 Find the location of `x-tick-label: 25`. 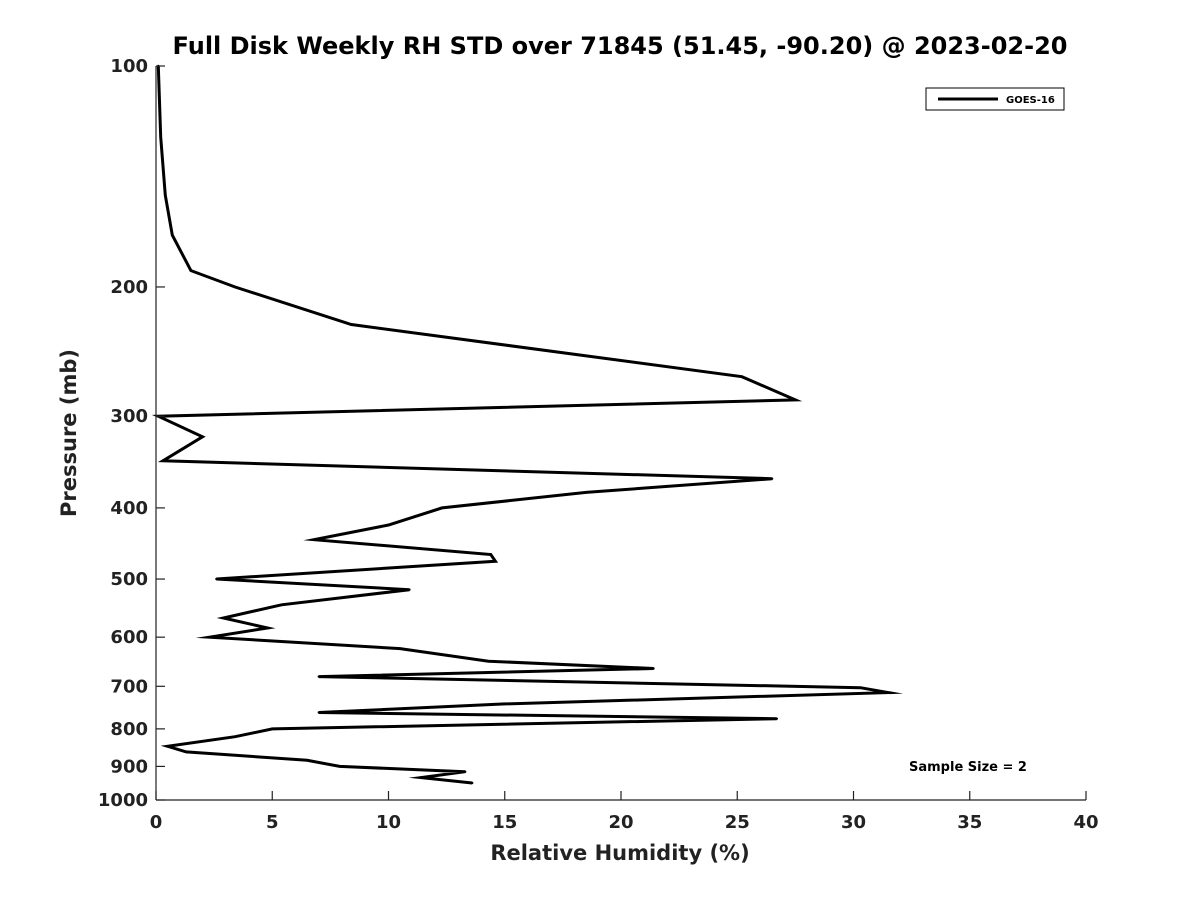

x-tick-label: 25 is located at coordinates (737, 822).